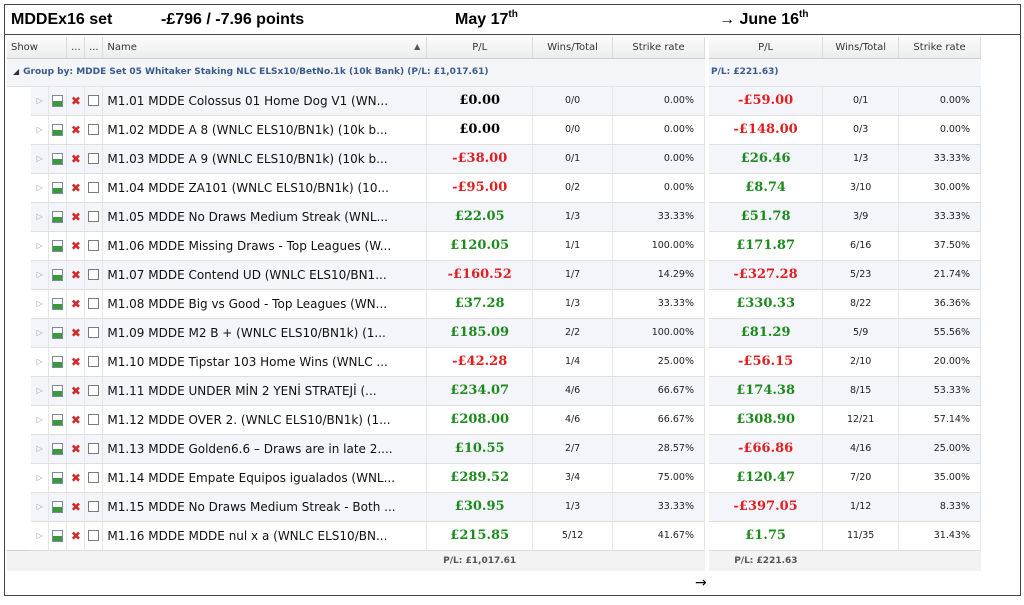  I want to click on col-header-pl: P/L, so click(480, 48).